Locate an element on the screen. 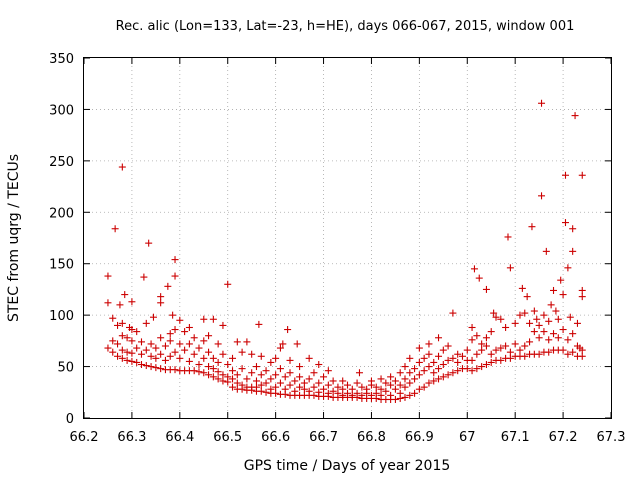  y-tick-label: 200 is located at coordinates (61, 213).